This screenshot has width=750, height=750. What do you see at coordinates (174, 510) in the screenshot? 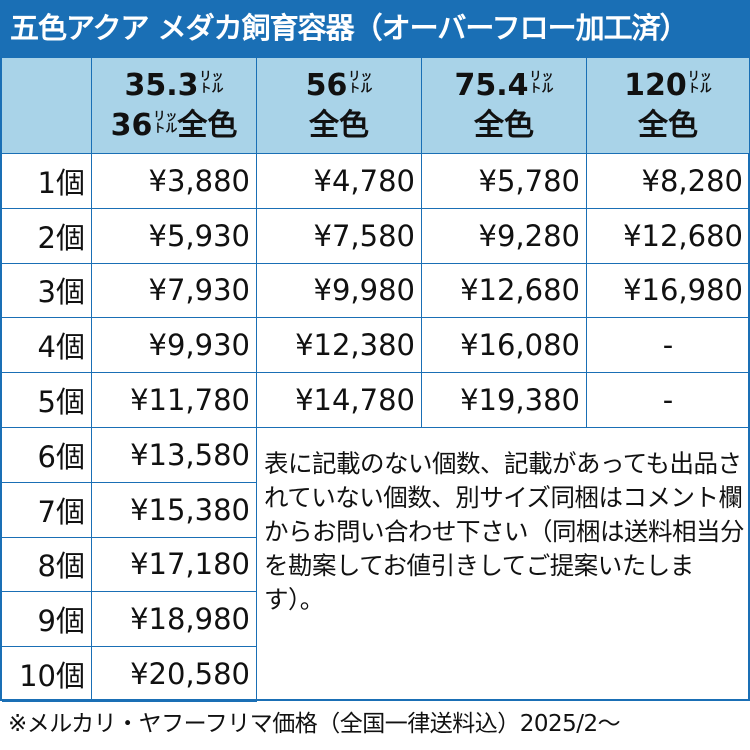
I see `price-cell: ¥15,380` at bounding box center [174, 510].